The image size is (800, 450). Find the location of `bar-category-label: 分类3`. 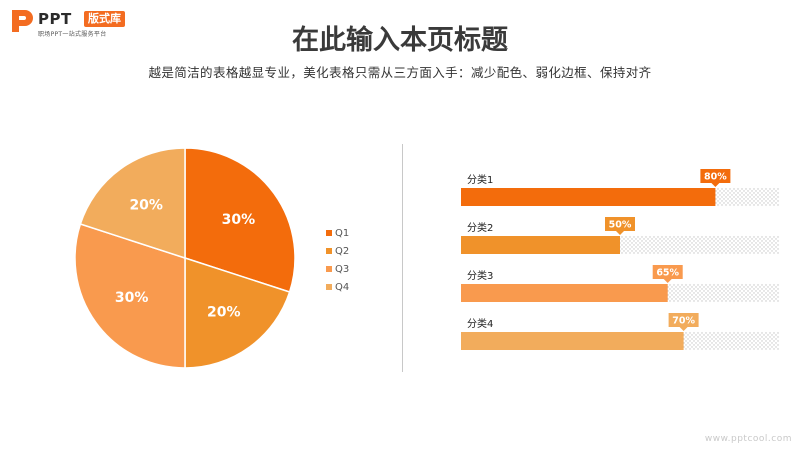

bar-category-label: 分类3 is located at coordinates (480, 275).